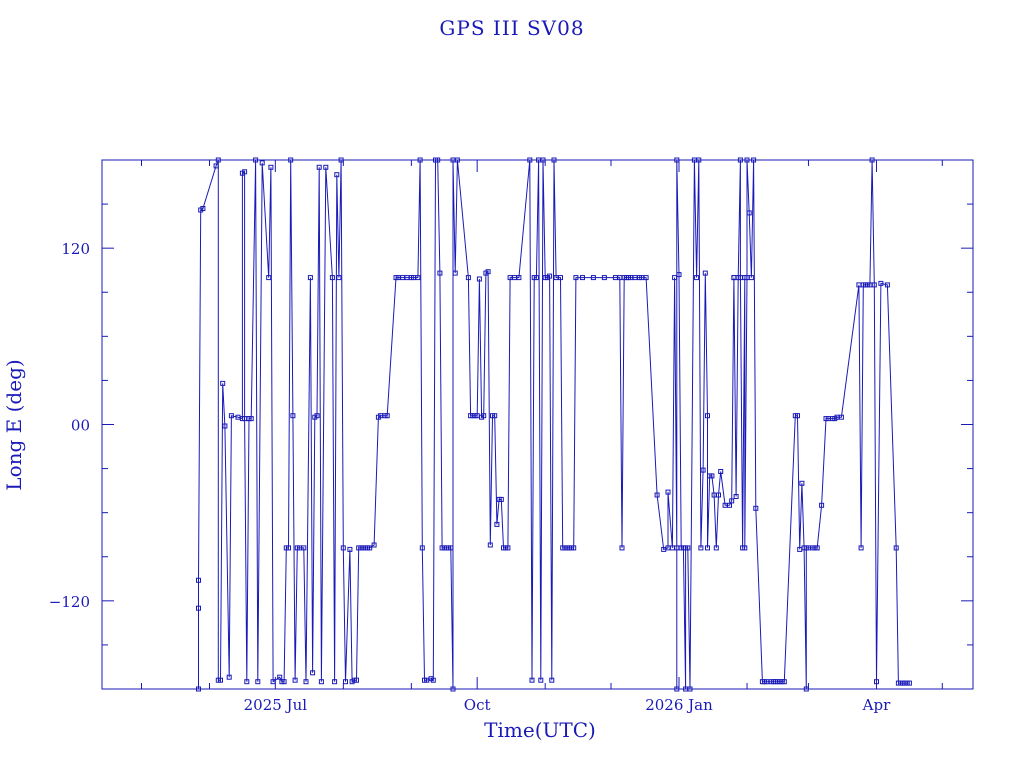 The height and width of the screenshot is (768, 1024). I want to click on x-tick-label: 2026 Jan, so click(679, 705).